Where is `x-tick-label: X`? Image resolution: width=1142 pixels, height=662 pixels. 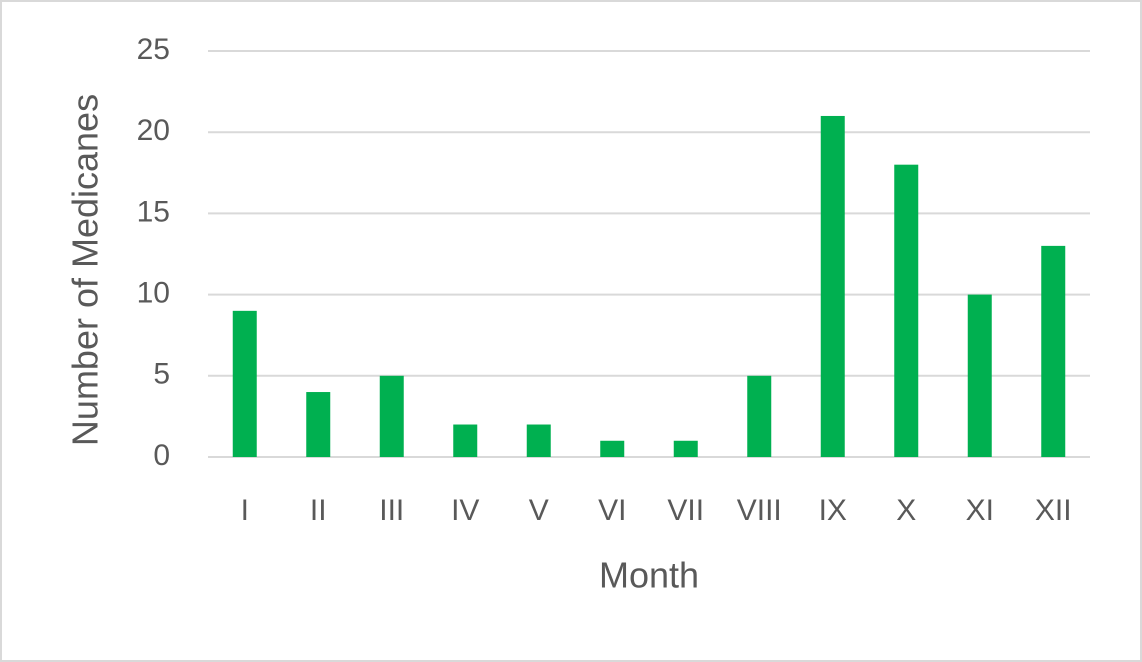
x-tick-label: X is located at coordinates (906, 510).